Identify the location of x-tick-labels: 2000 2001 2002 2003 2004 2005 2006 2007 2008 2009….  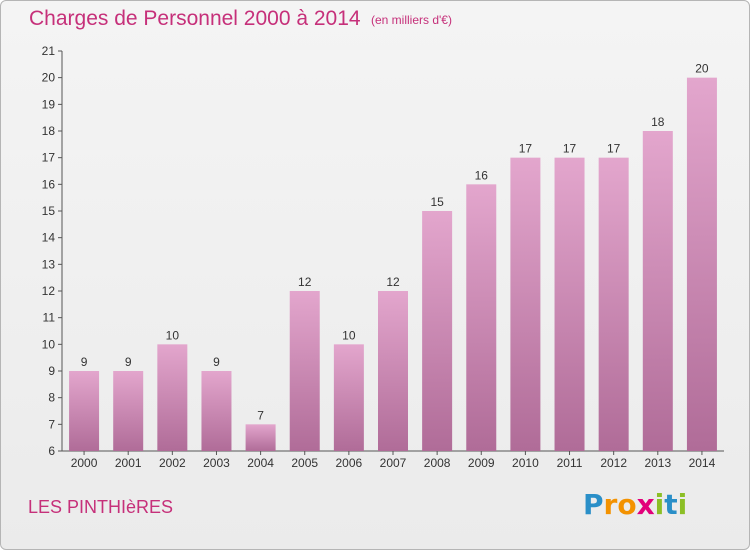
(393, 463).